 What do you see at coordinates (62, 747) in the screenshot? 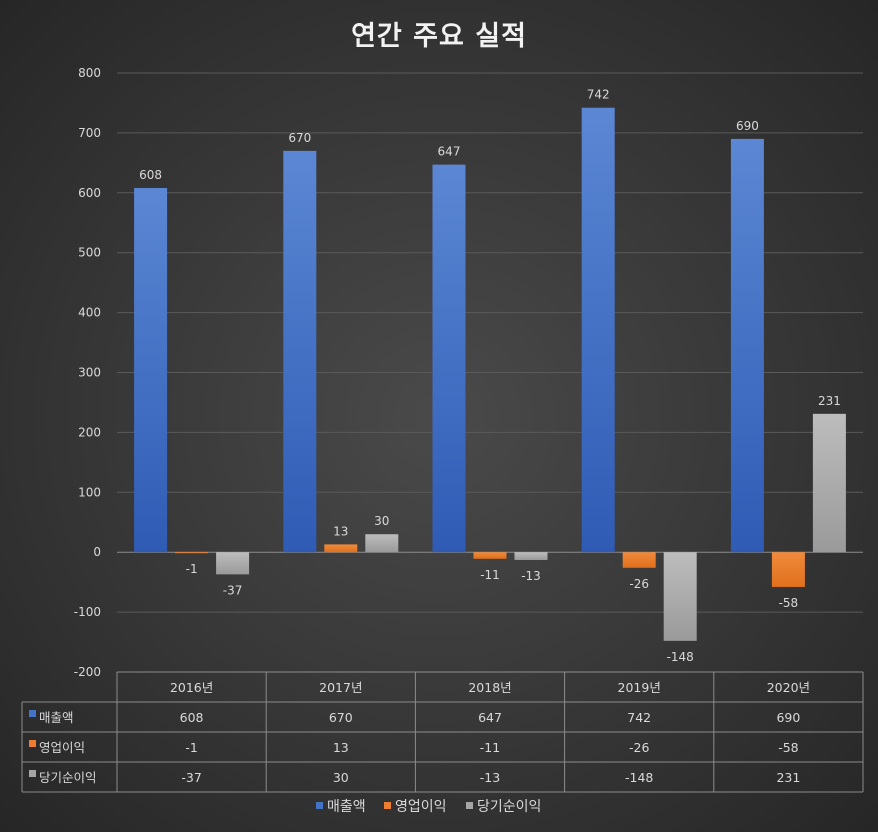
I see `table-row-label: 영업이익` at bounding box center [62, 747].